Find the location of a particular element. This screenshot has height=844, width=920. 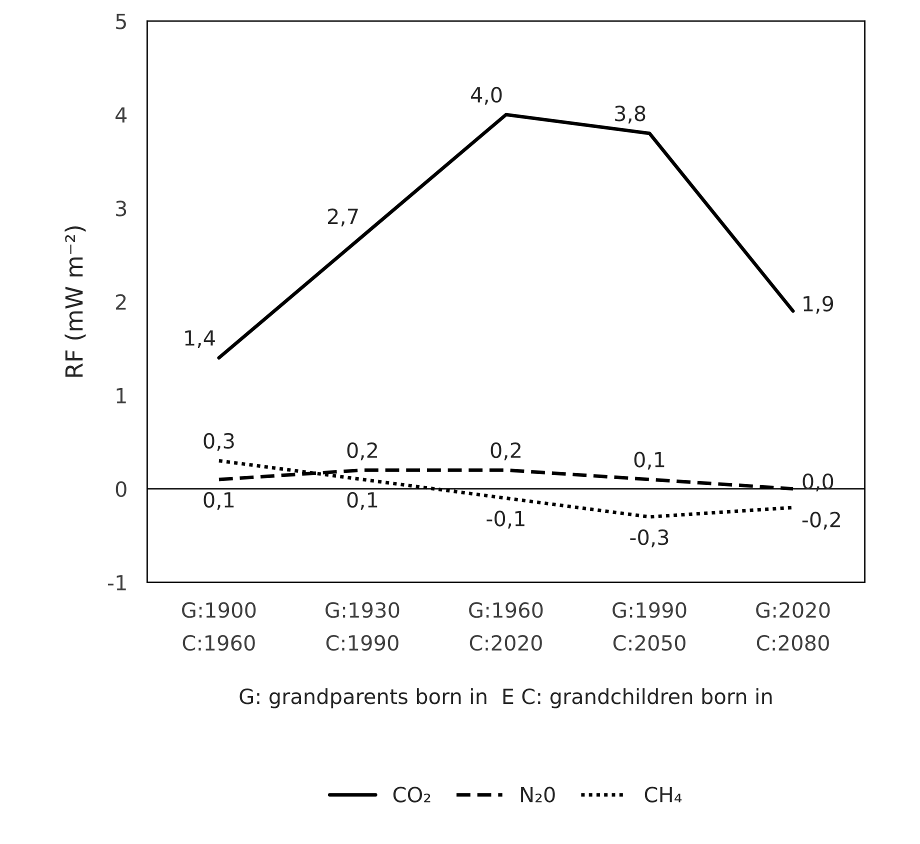

x-tick-label: G:2020 C:2080 is located at coordinates (793, 626).